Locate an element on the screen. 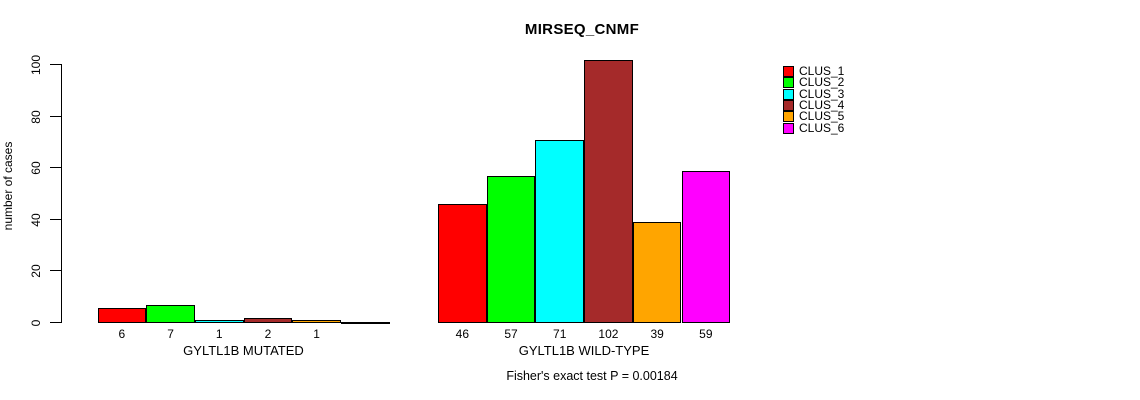 The image size is (1140, 400). y-axis-line is located at coordinates (61, 193).